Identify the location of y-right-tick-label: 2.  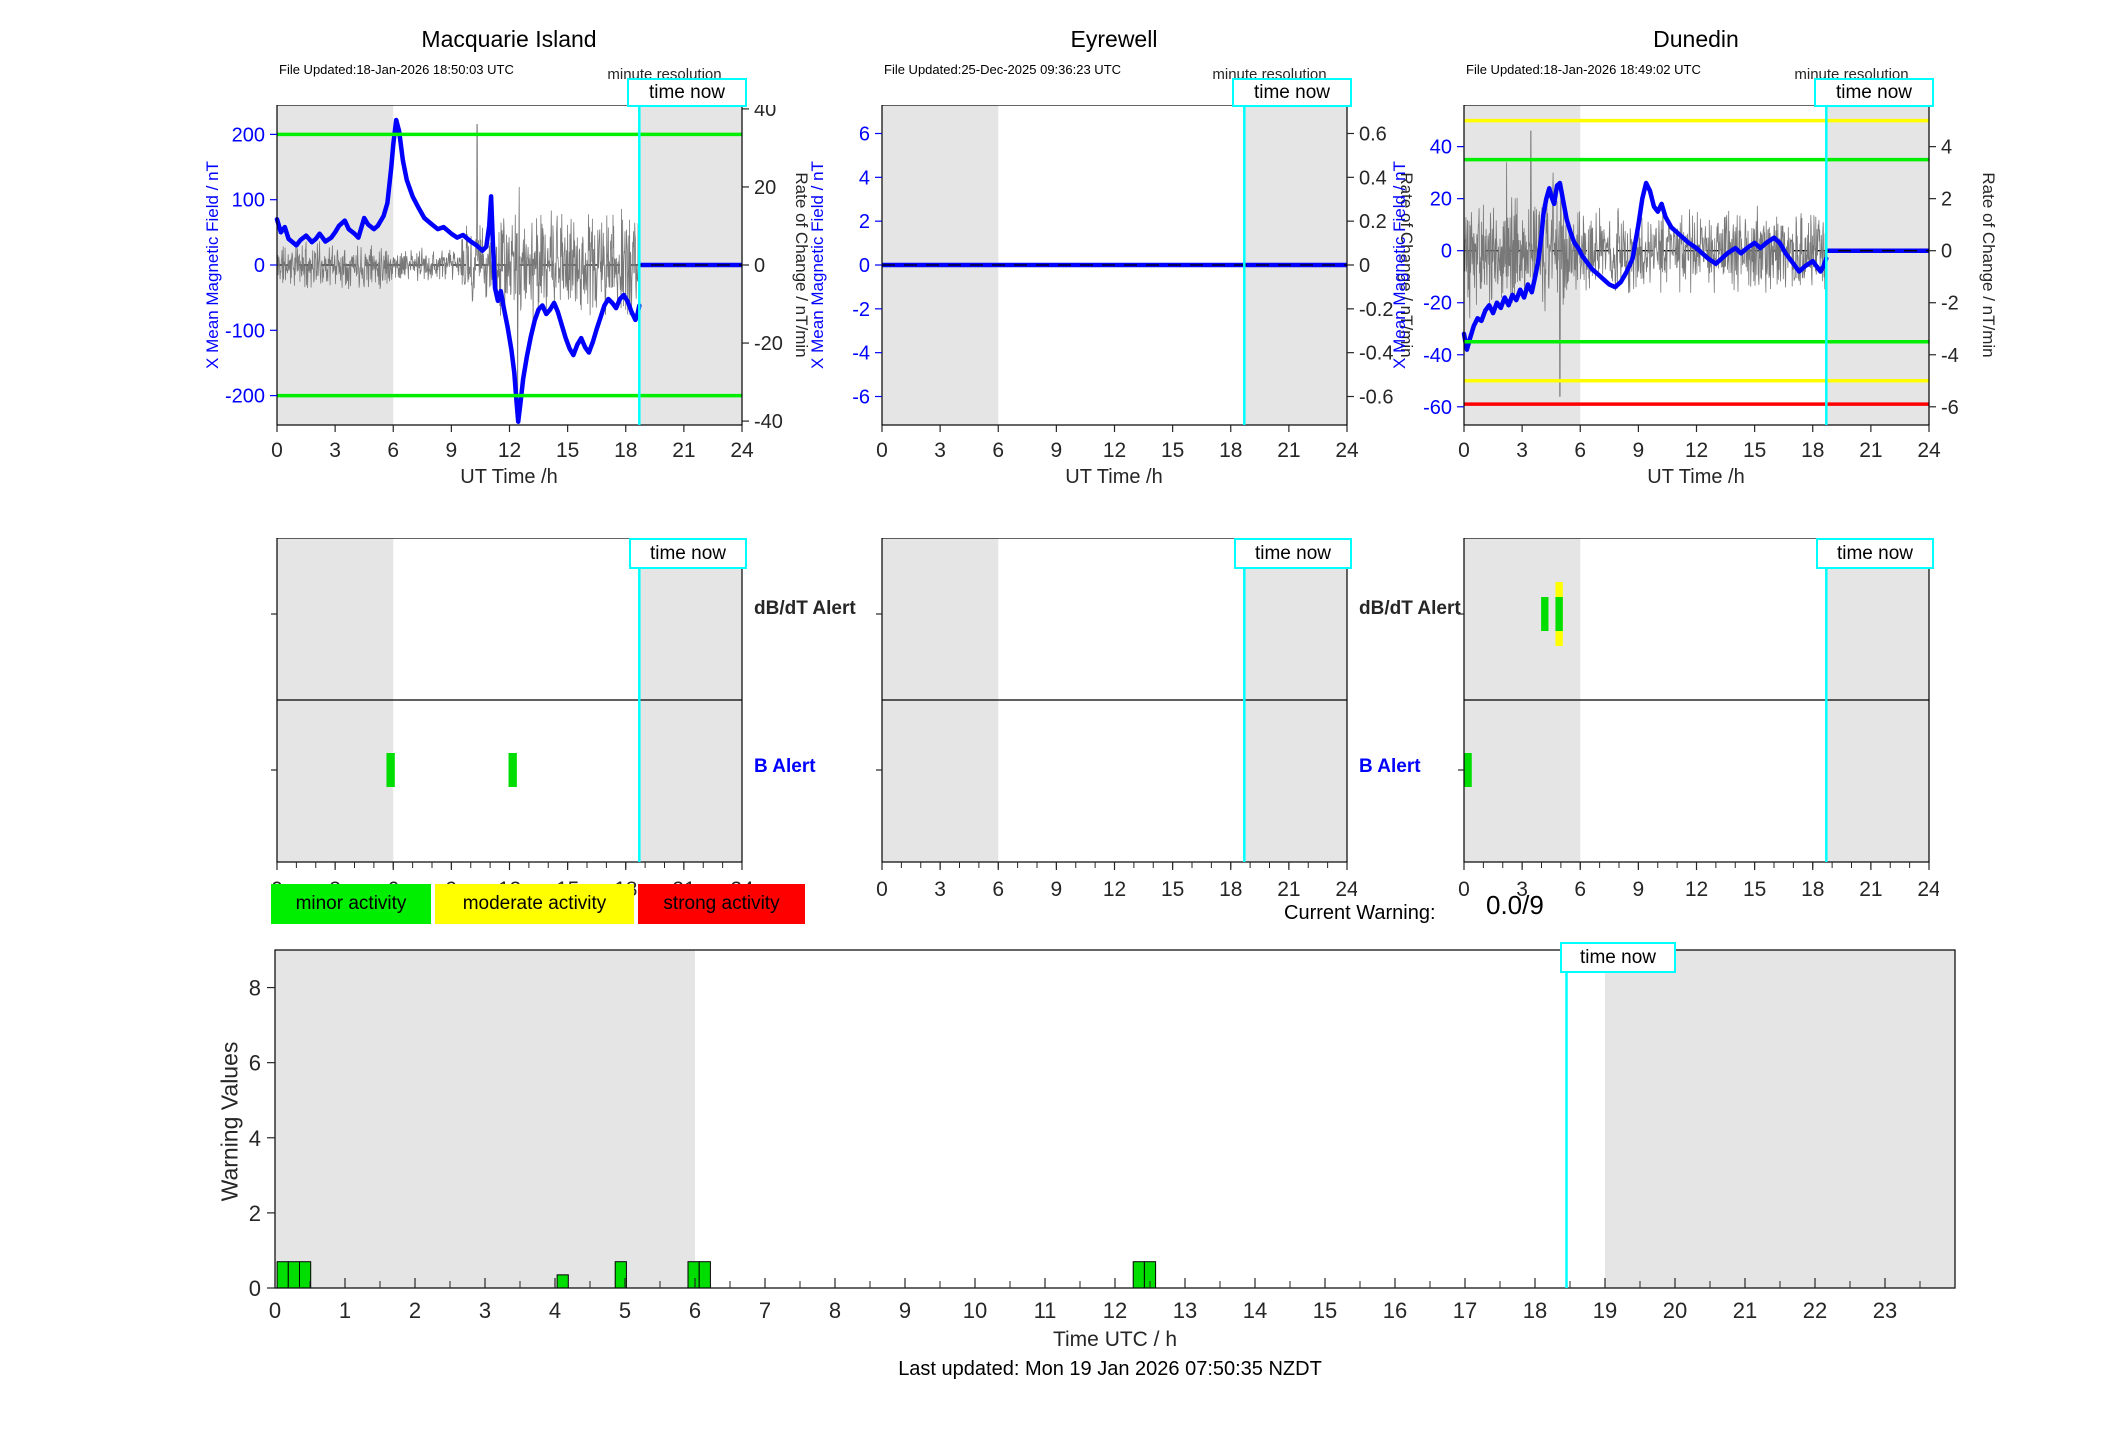
(1946, 200).